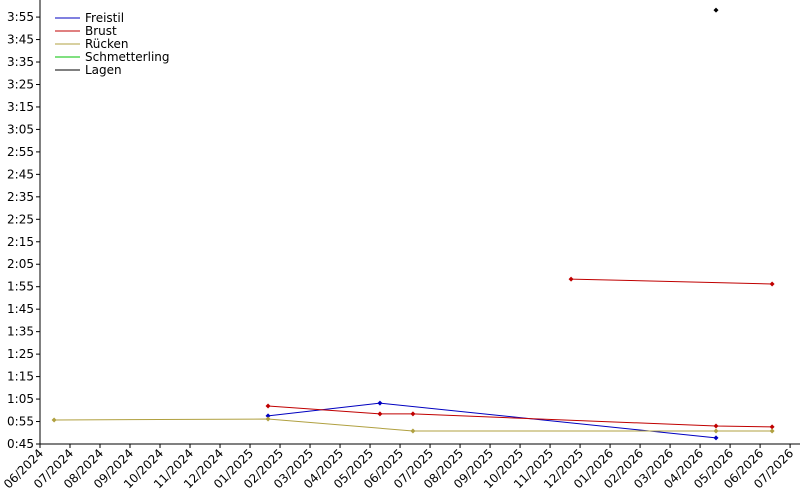  Describe the element at coordinates (20, 287) in the screenshot. I see `y-tick-label: 1:55` at that location.